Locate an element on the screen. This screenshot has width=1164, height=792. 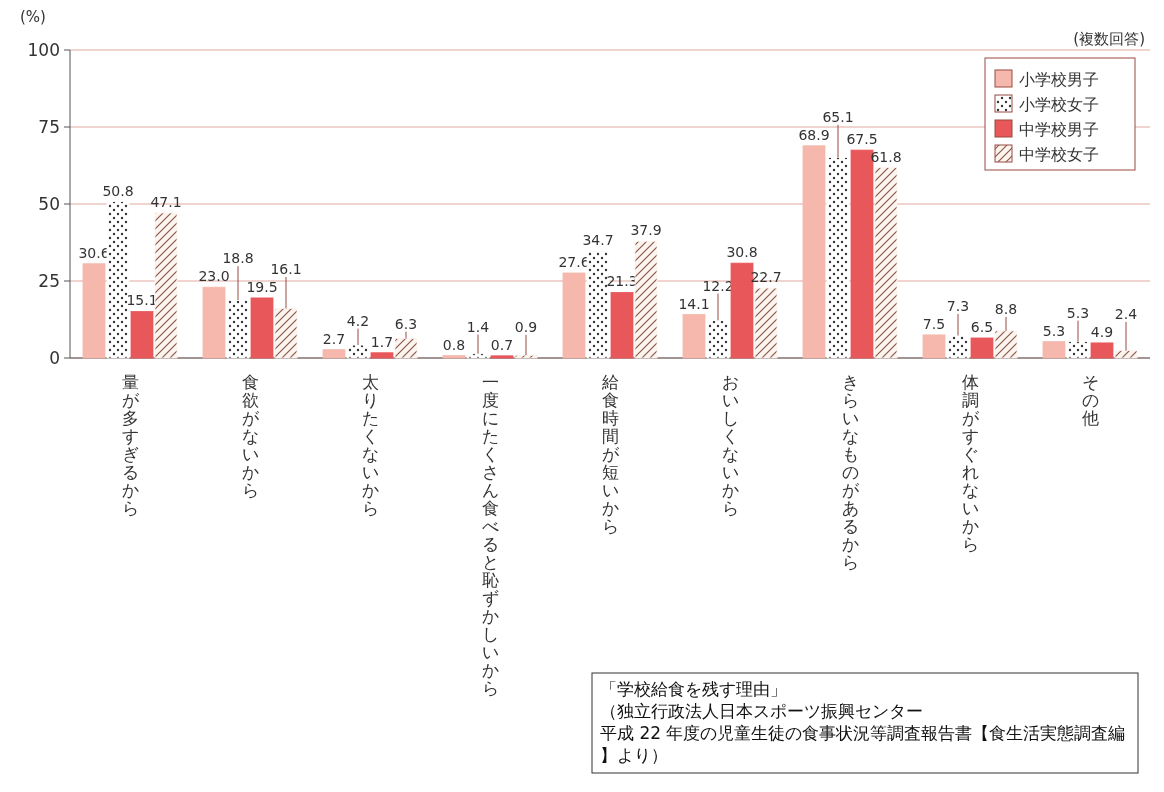
data-label: 16.1 is located at coordinates (286, 268).